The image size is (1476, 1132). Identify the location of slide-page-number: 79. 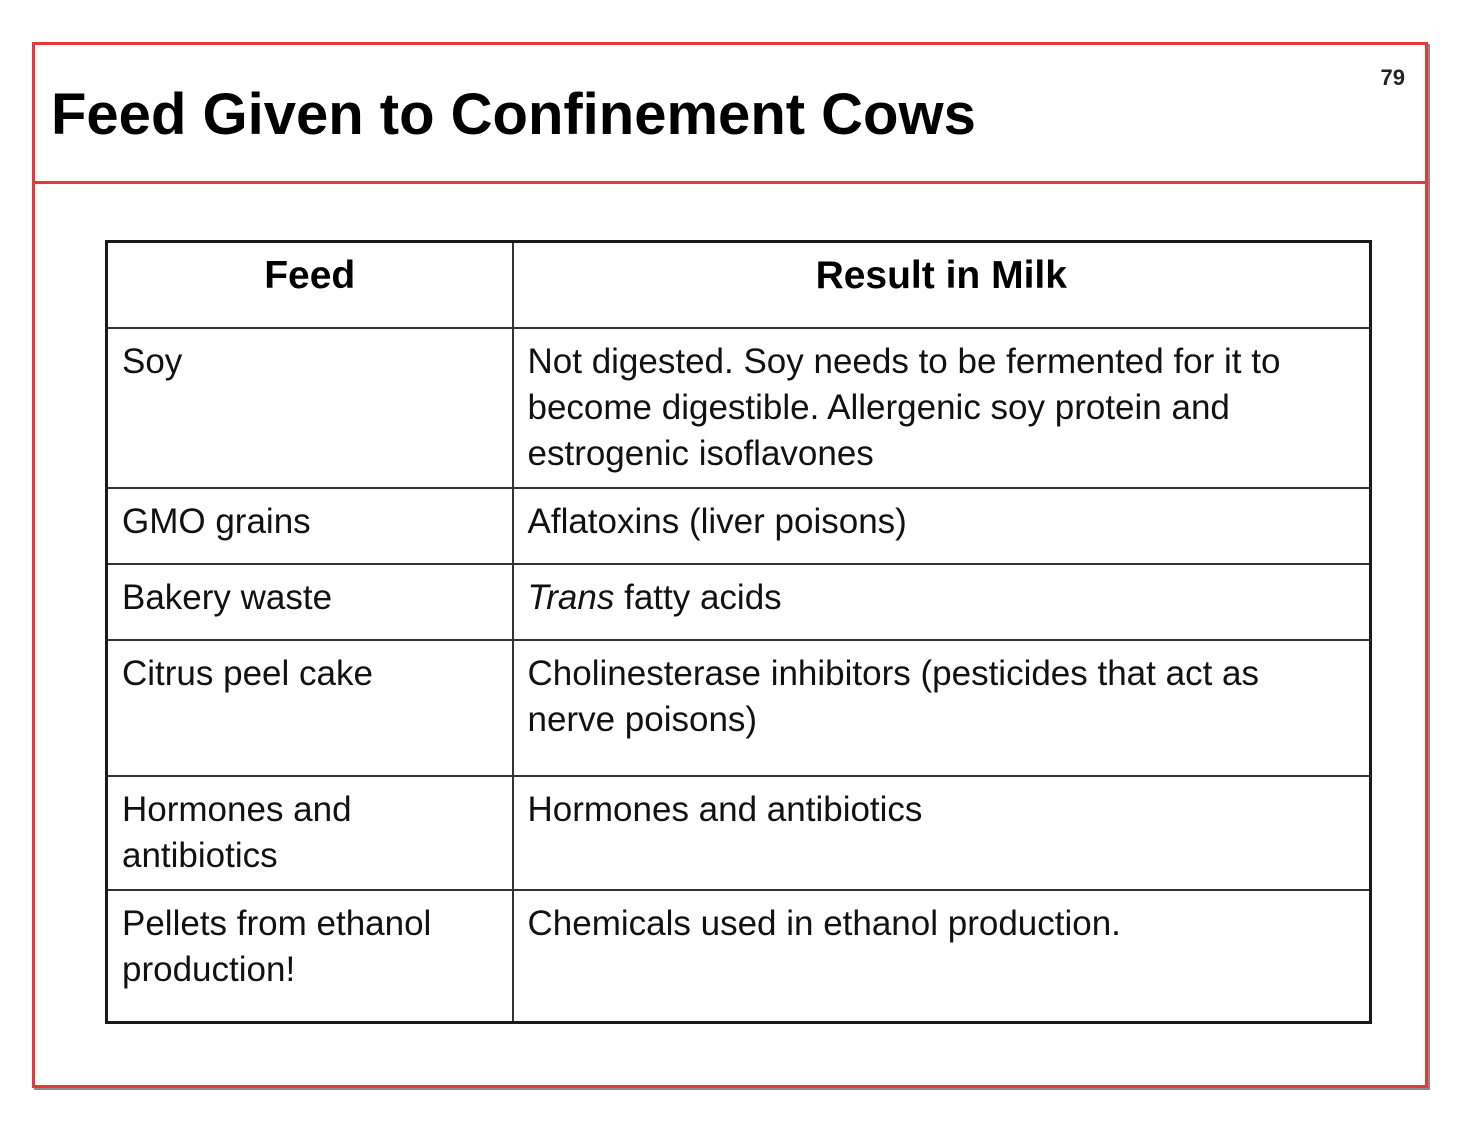
(1392, 77).